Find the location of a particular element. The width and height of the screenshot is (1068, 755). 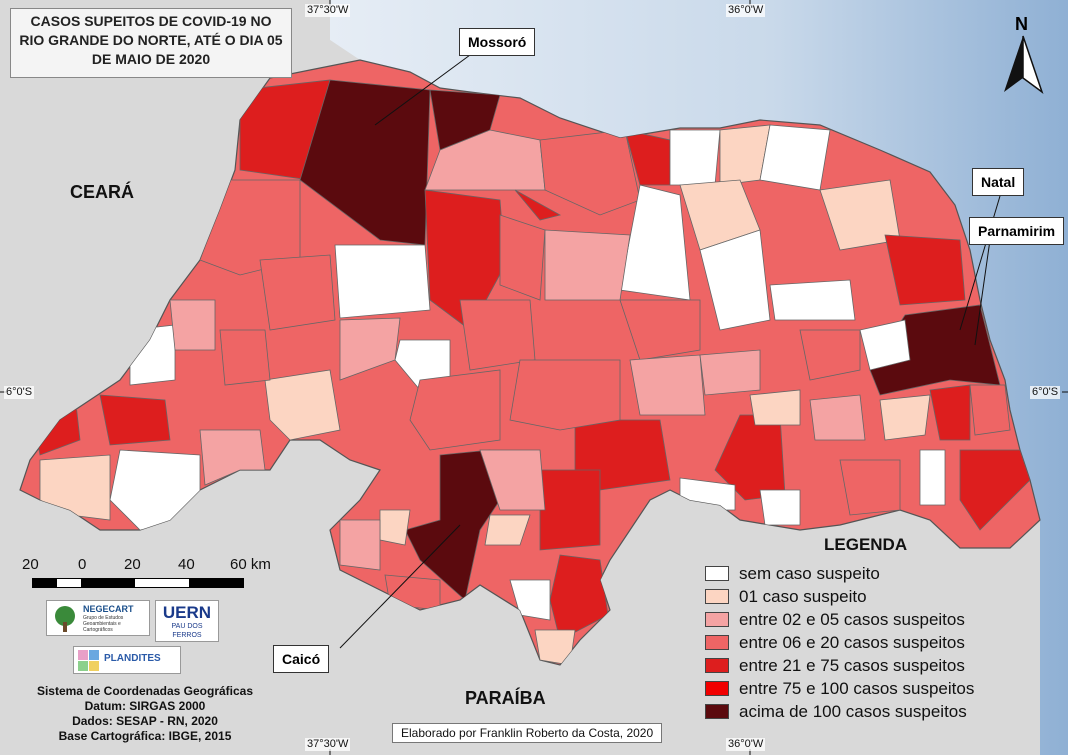

metadata-line: Dados: SESAP - RN, 2020 is located at coordinates (145, 721).